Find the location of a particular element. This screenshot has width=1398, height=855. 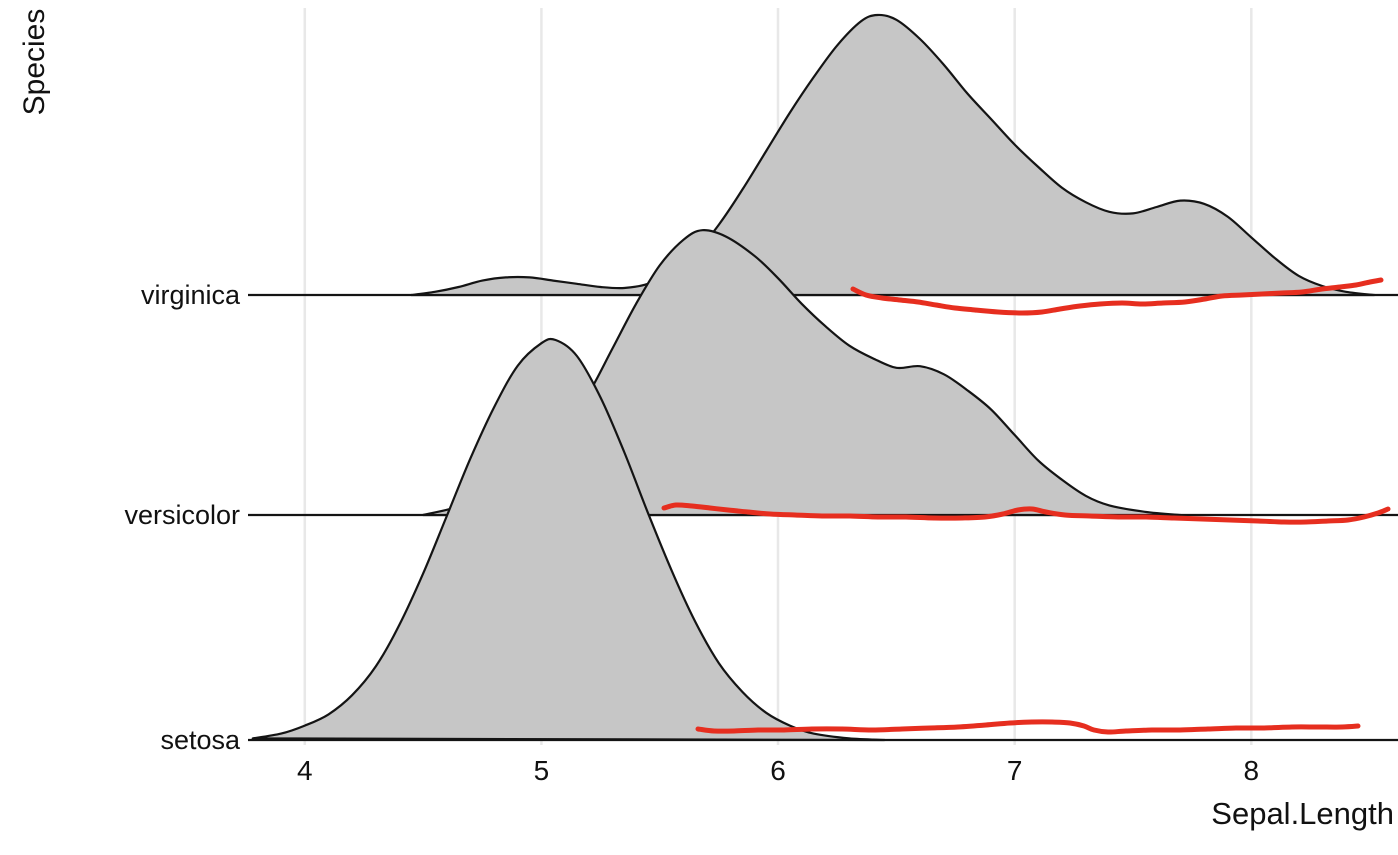

category-label-virginica: virginica is located at coordinates (191, 295).